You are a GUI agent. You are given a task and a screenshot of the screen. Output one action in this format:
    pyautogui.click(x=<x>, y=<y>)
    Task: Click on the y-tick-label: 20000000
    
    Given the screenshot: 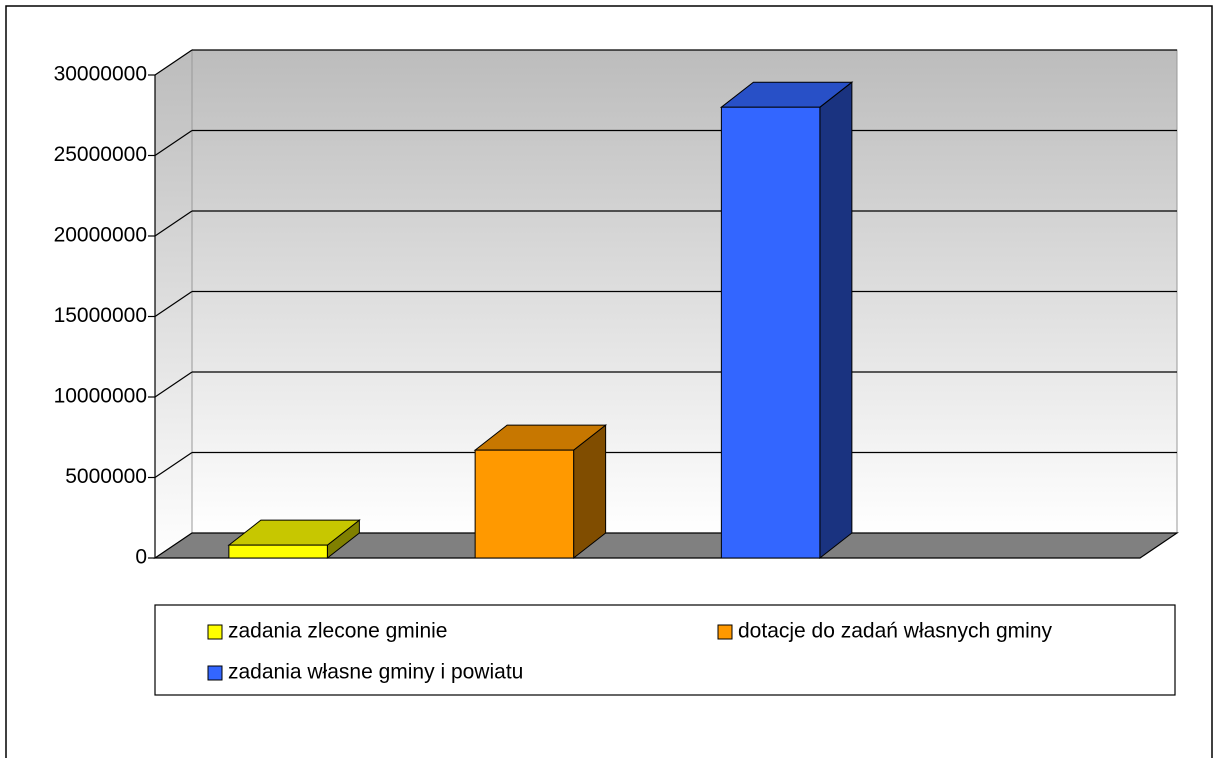 What is the action you would take?
    pyautogui.click(x=100, y=235)
    